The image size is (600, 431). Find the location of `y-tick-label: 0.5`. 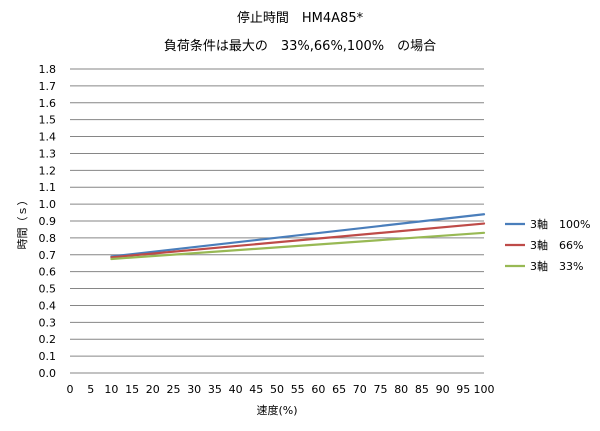

y-tick-label: 0.5 is located at coordinates (48, 289).